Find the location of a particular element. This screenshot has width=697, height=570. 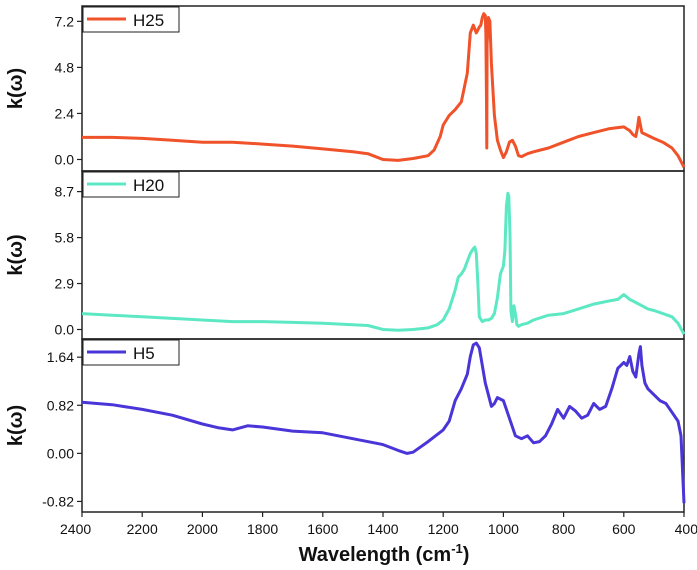

y-tick-label: 0.82 is located at coordinates (60, 405).